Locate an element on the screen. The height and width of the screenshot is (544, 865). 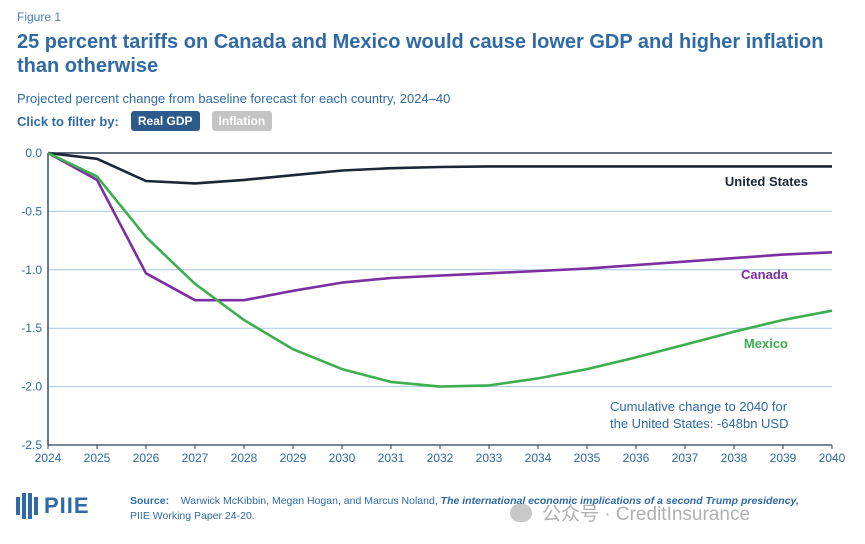
series-label-mexico: Mexico is located at coordinates (766, 343).